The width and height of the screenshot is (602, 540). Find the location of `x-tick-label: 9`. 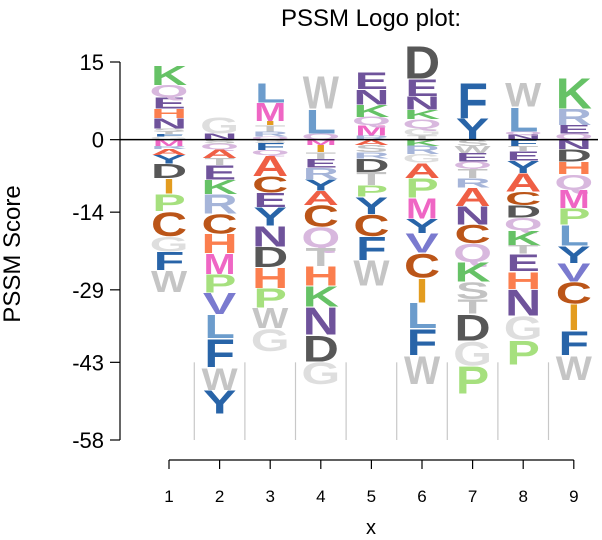

x-tick-label: 9 is located at coordinates (573, 496).